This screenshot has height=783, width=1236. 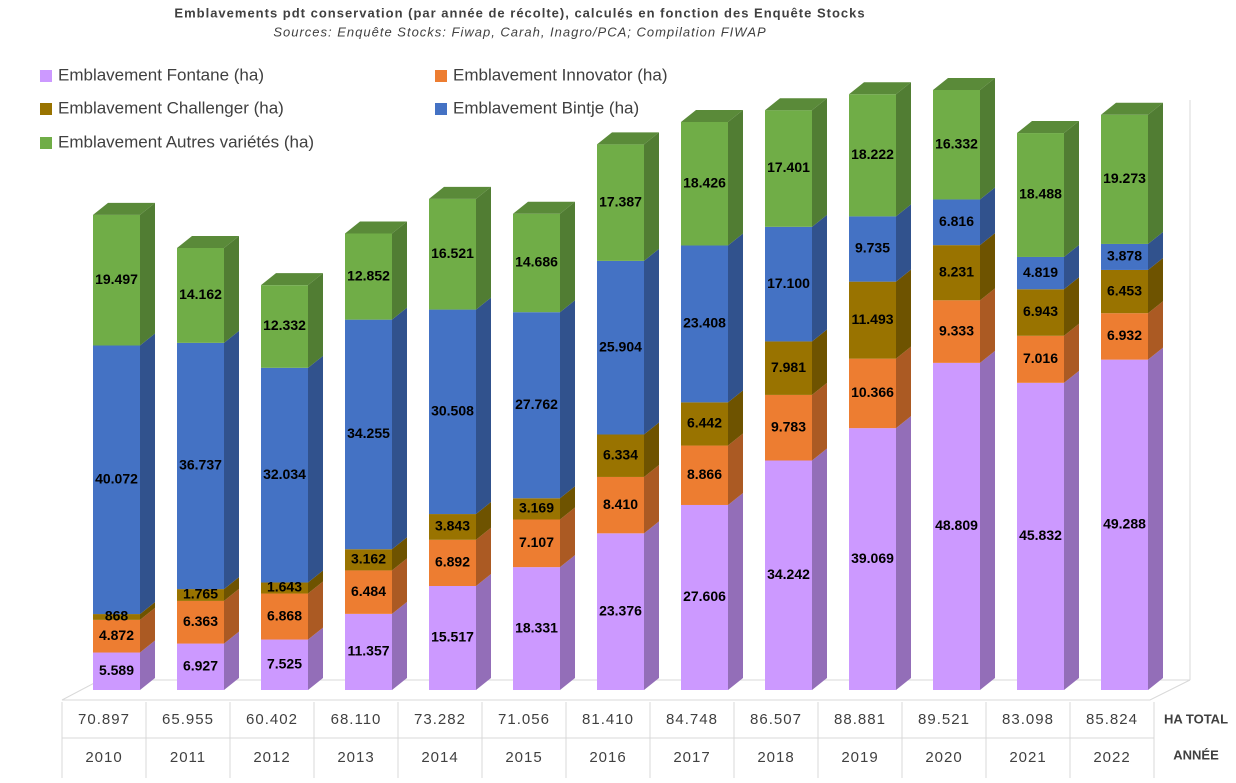 I want to click on year-cell: 2017, so click(x=691, y=757).